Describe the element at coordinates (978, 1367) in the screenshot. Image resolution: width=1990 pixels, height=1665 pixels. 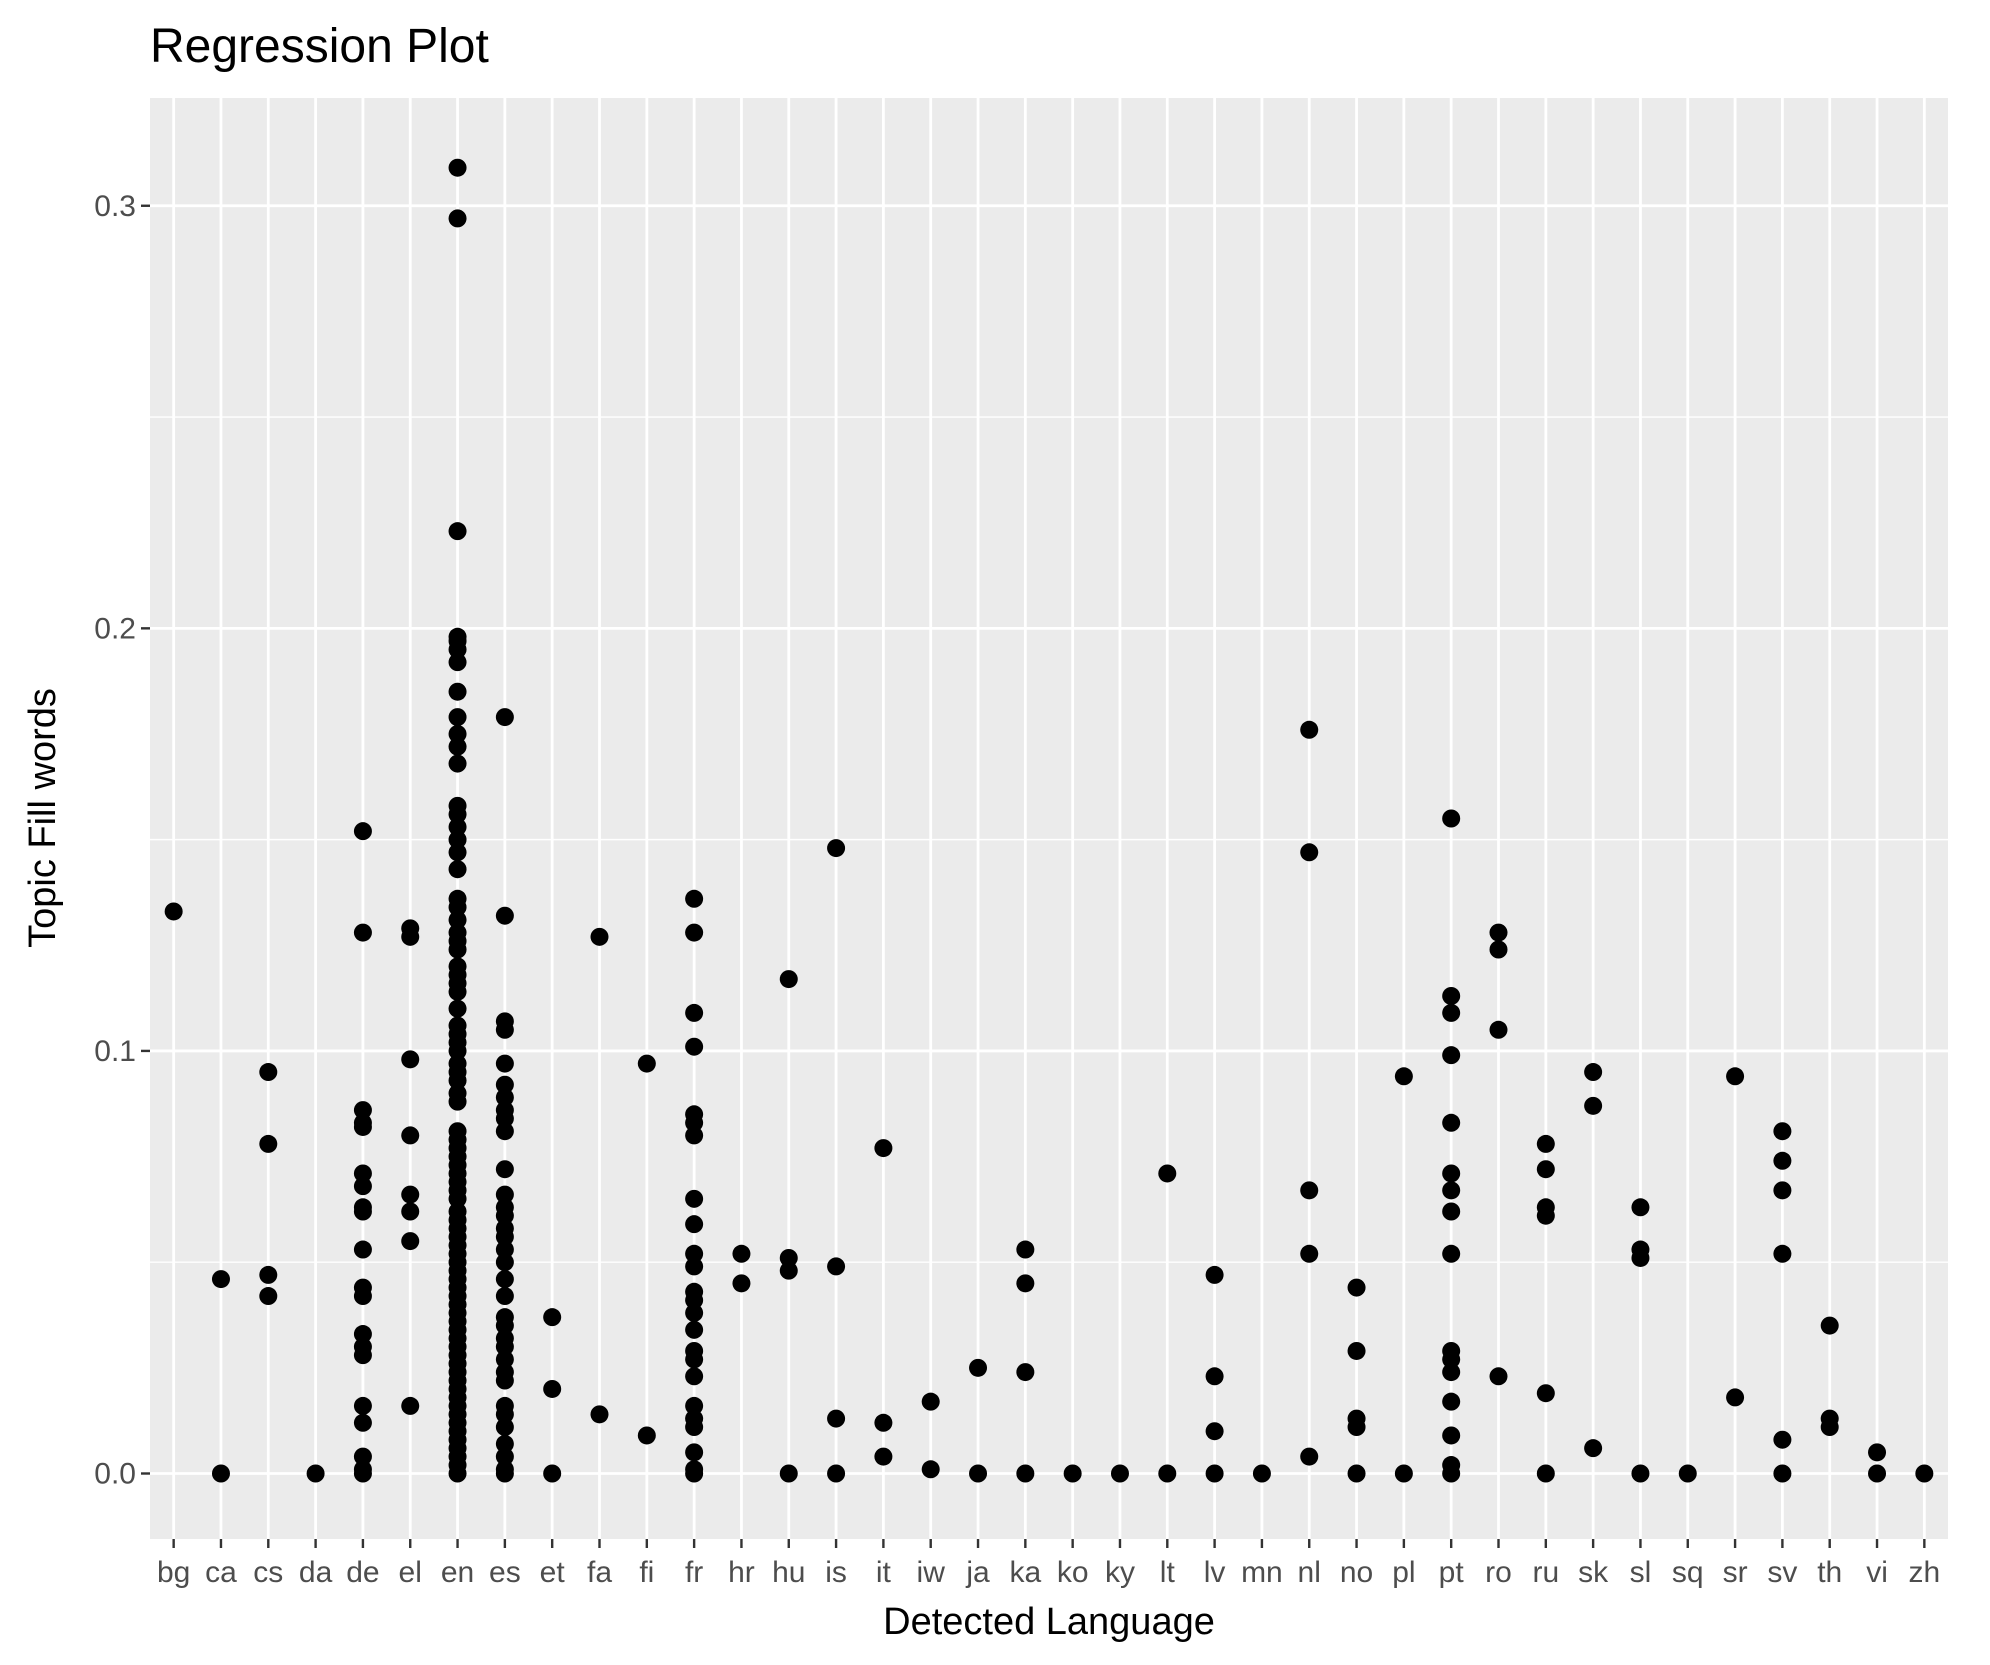
I see `data-point-ja` at that location.